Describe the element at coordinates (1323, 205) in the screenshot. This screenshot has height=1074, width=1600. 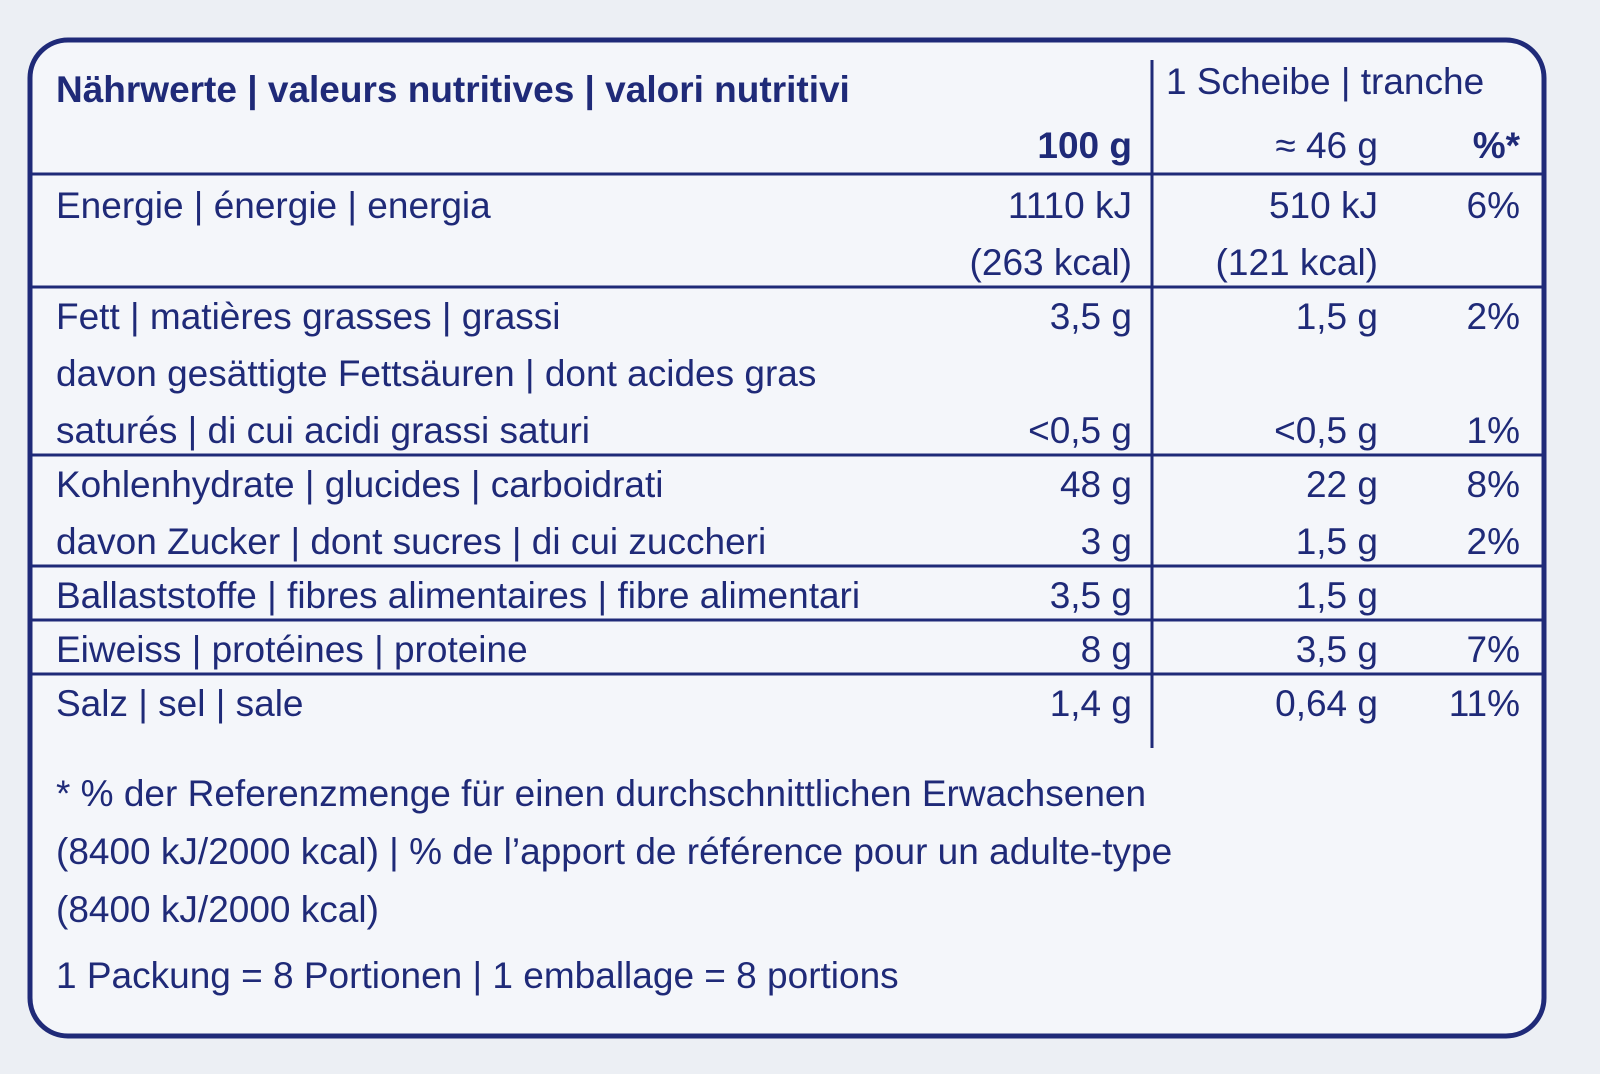
I see `value: 510 kJ` at that location.